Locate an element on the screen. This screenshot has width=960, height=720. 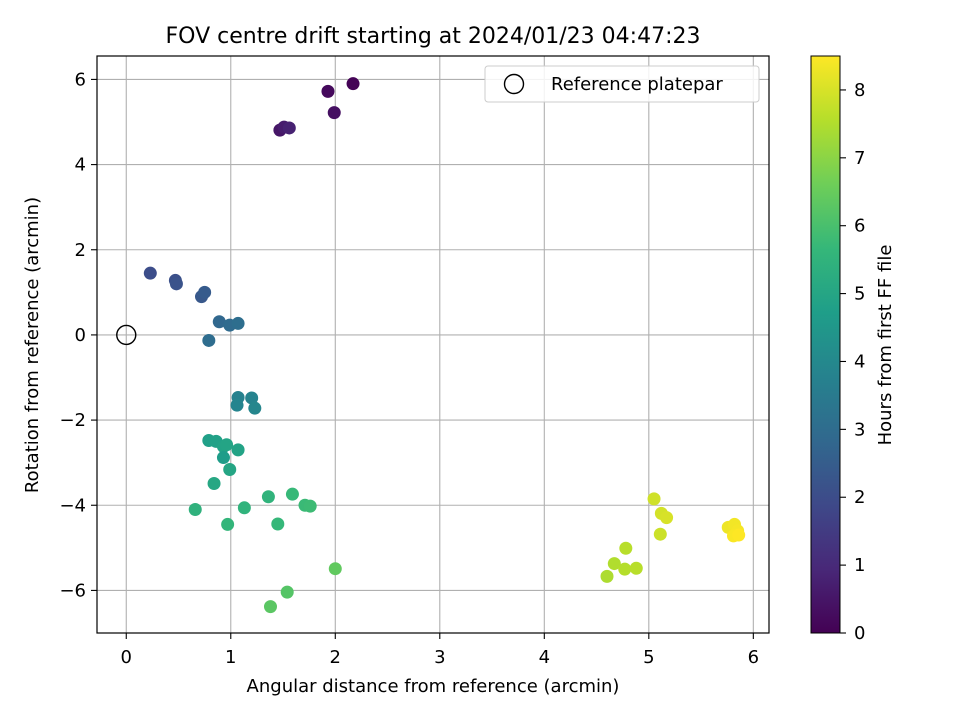
x-tick-label: 3 is located at coordinates (439, 657).